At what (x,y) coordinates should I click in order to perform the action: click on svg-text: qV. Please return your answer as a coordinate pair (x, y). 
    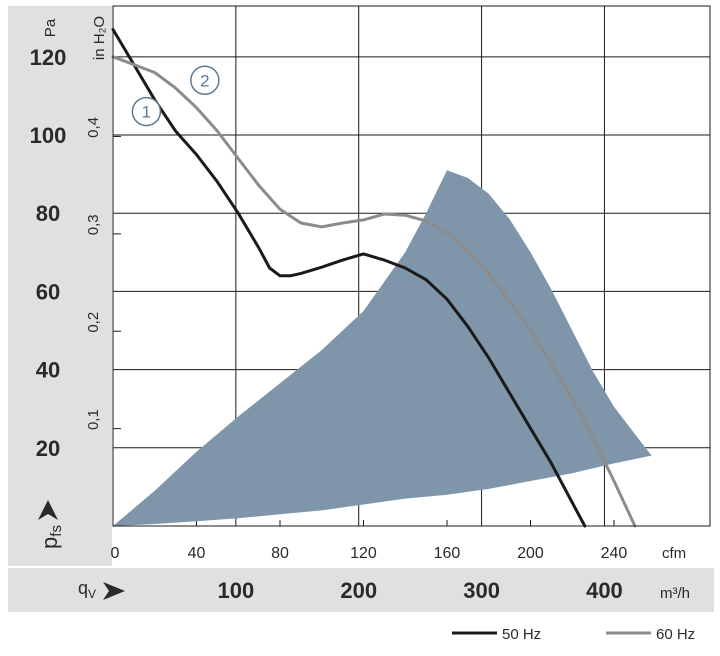
    Looking at the image, I should click on (87, 589).